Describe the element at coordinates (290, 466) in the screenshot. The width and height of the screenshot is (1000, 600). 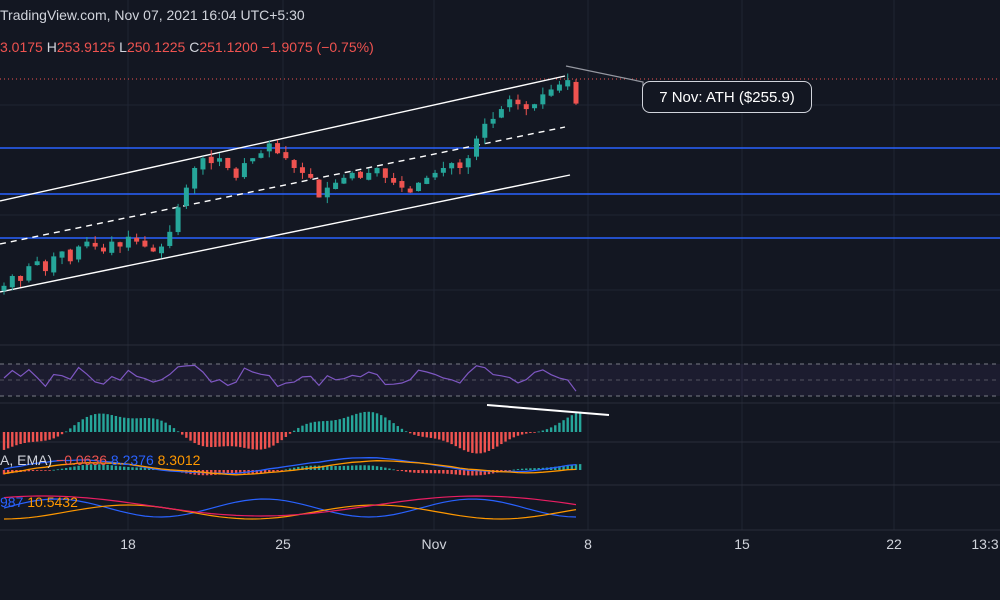
I see `macd-line` at that location.